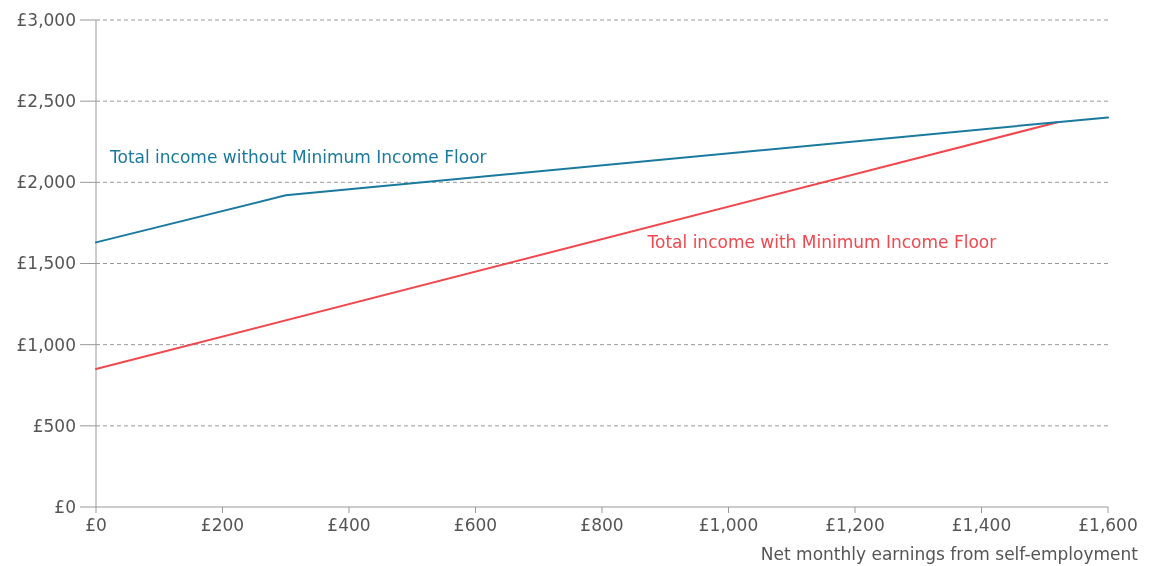 The image size is (1153, 566). Describe the element at coordinates (949, 554) in the screenshot. I see `x-axis-title: Net monthly earnings from self-employment` at that location.